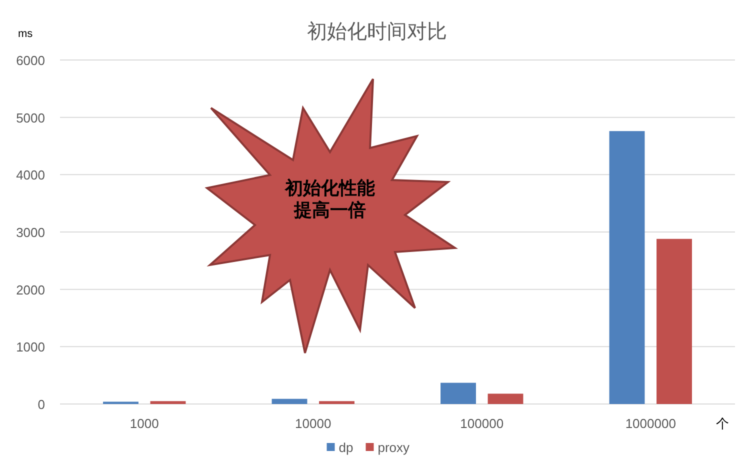 This screenshot has height=475, width=754. What do you see at coordinates (329, 188) in the screenshot?
I see `annotation: 初始化性能` at bounding box center [329, 188].